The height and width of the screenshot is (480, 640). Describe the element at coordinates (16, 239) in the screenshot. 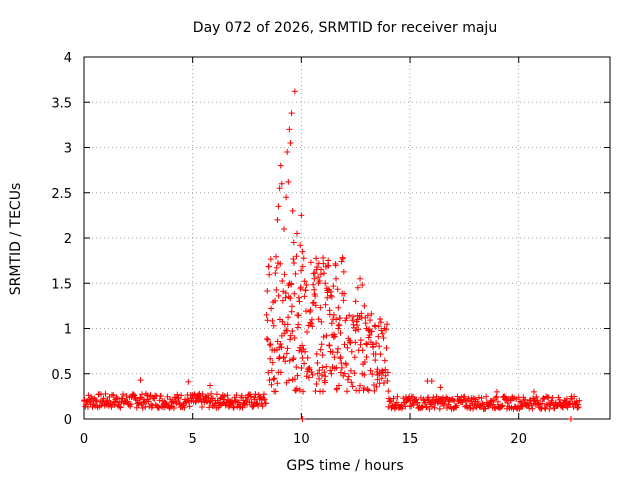

I see `y-axis-label: SRMTID / TECUs` at that location.